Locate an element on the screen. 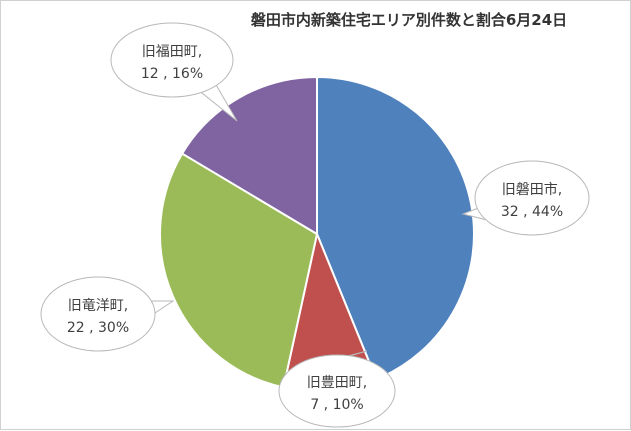 Image resolution: width=631 pixels, height=431 pixels. data-label-1: 旧磐田市, 32 , 44% is located at coordinates (525, 198).